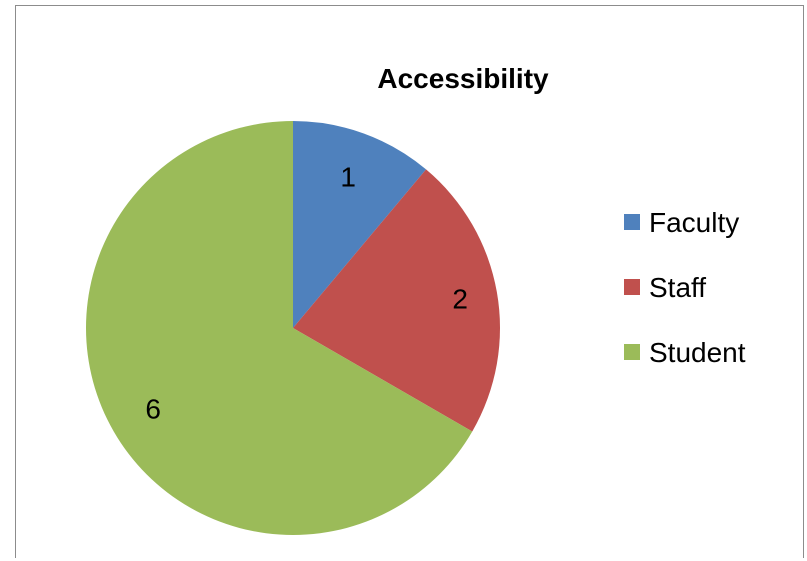 The image size is (807, 561). What do you see at coordinates (632, 287) in the screenshot?
I see `legend-swatch-staff` at bounding box center [632, 287].